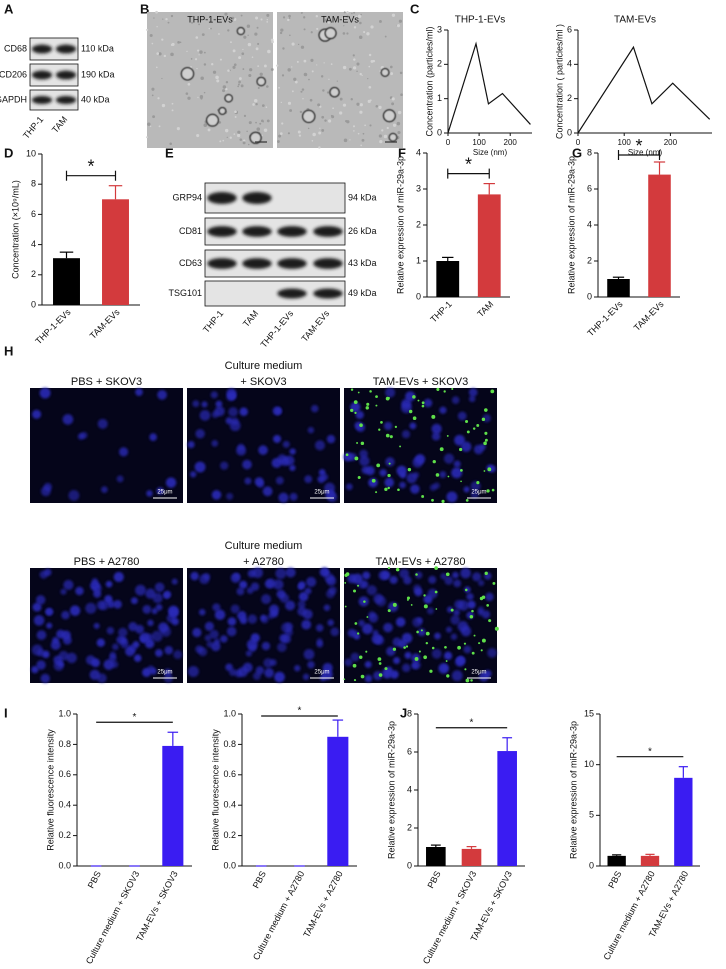 The height and width of the screenshot is (969, 726). Describe the element at coordinates (479, 142) in the screenshot. I see `x-tick-label: 100` at that location.